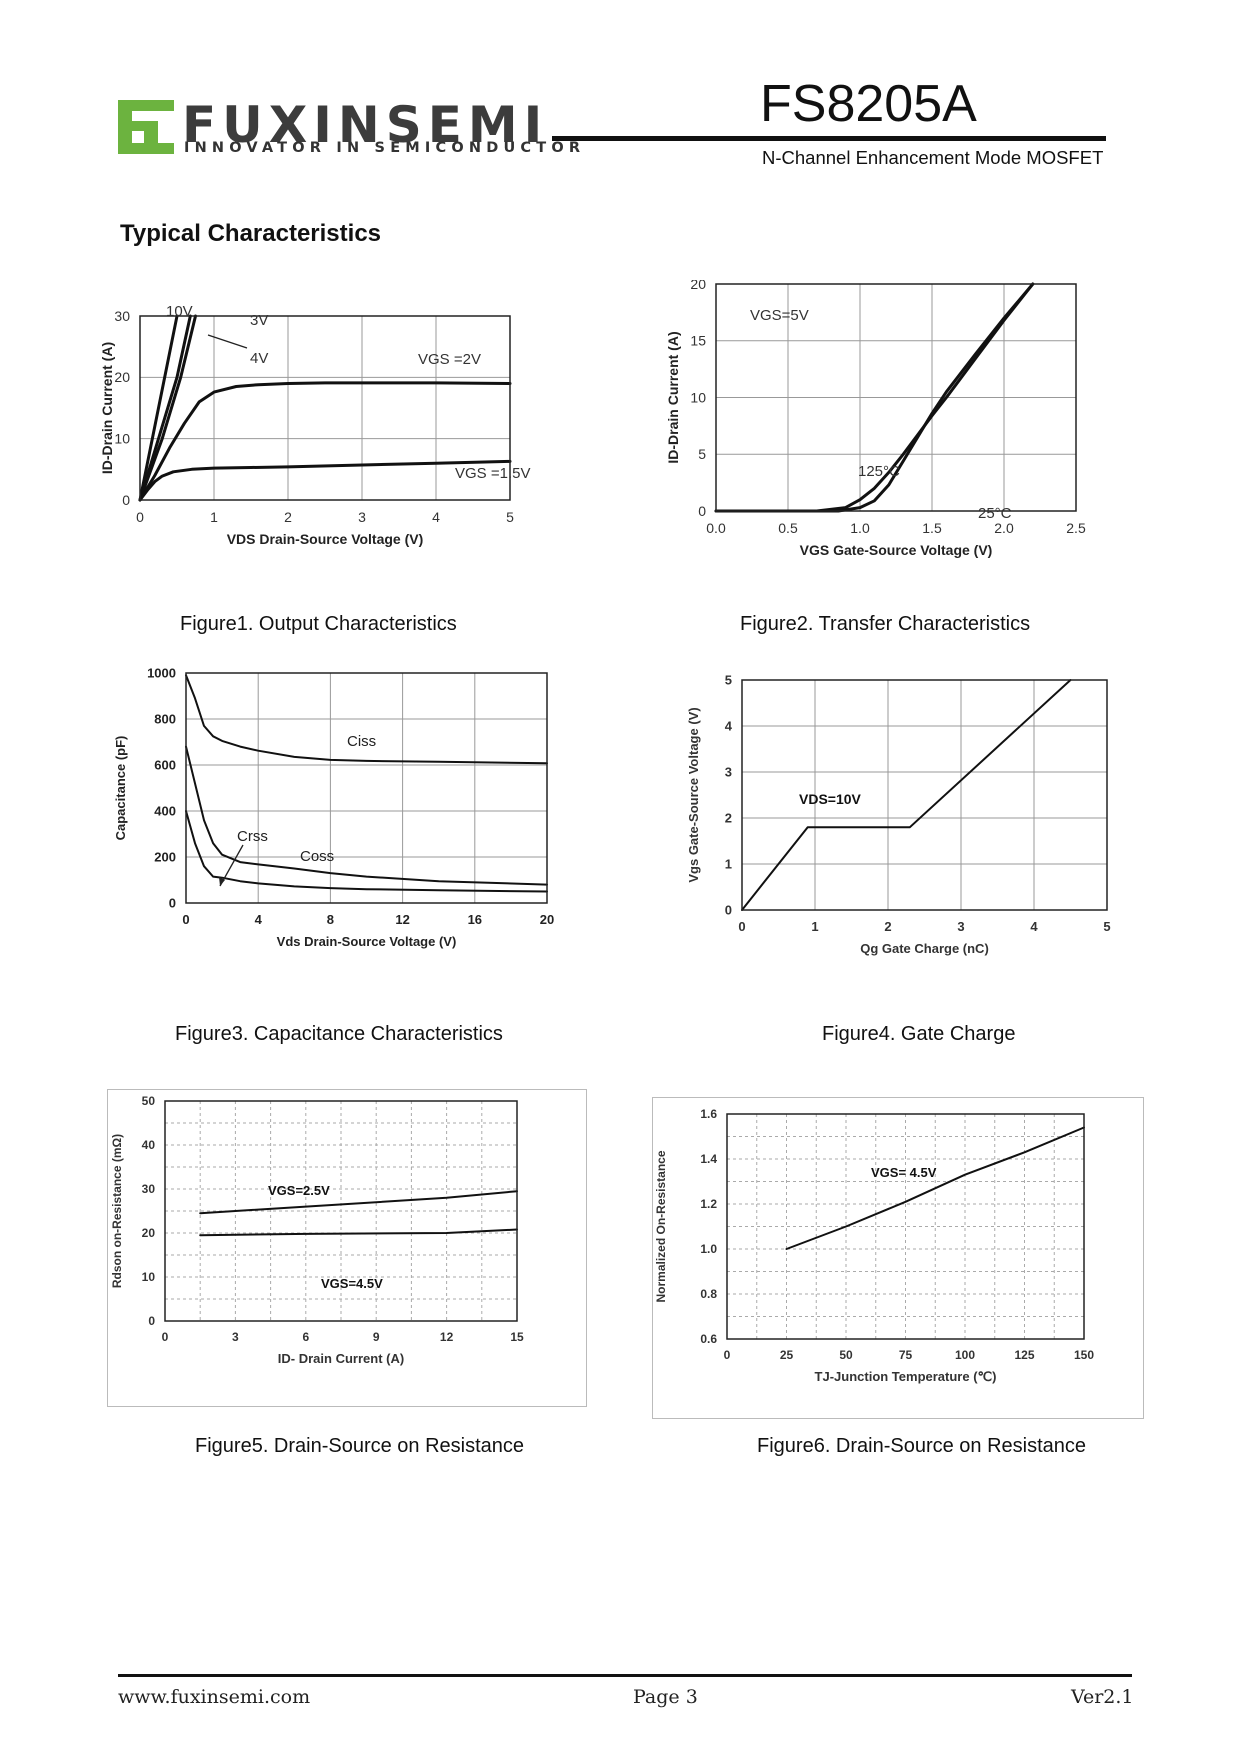 This screenshot has width=1240, height=1754. I want to click on annotation-3v: 3V, so click(259, 320).